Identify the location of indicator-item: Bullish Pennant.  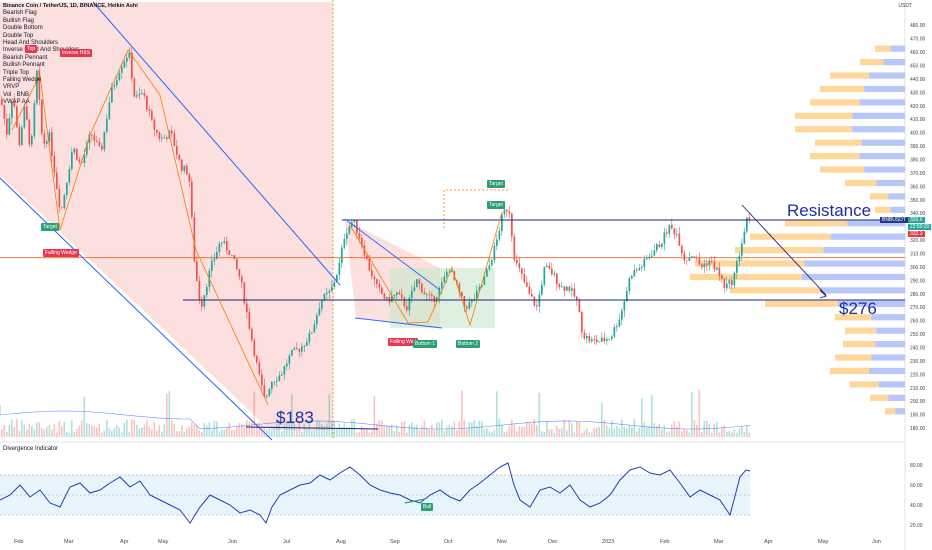
(24, 65).